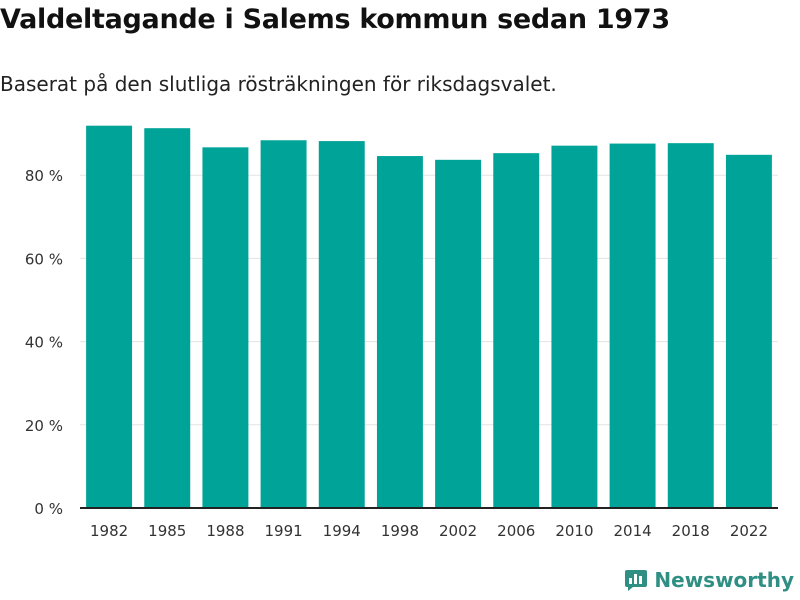 Image resolution: width=800 pixels, height=600 pixels. Describe the element at coordinates (44, 259) in the screenshot. I see `y-tick-label: 60 %` at that location.